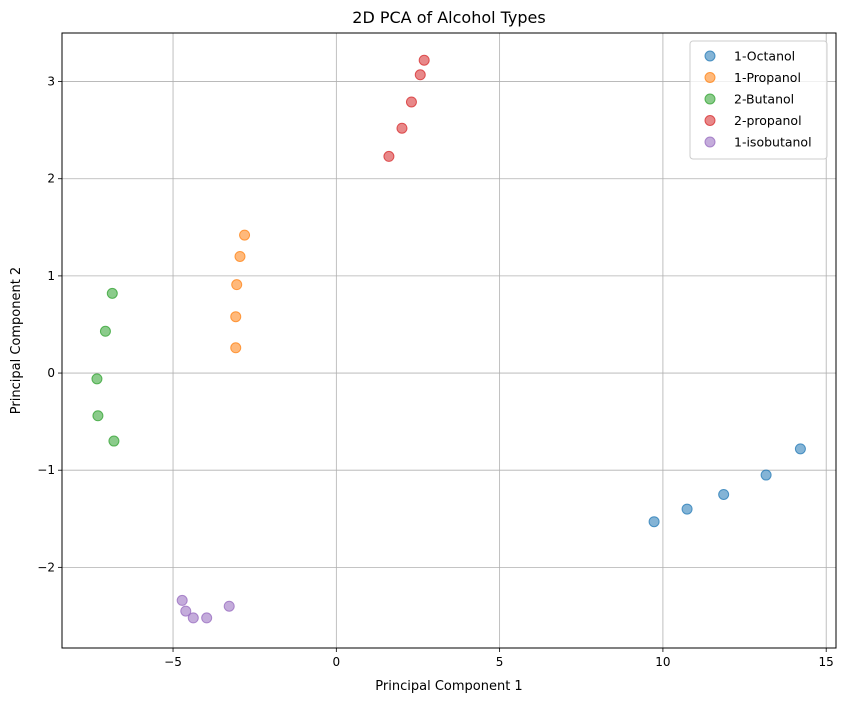 Image resolution: width=844 pixels, height=701 pixels. Describe the element at coordinates (448, 686) in the screenshot. I see `x-axis-label: Principal Component 1` at that location.